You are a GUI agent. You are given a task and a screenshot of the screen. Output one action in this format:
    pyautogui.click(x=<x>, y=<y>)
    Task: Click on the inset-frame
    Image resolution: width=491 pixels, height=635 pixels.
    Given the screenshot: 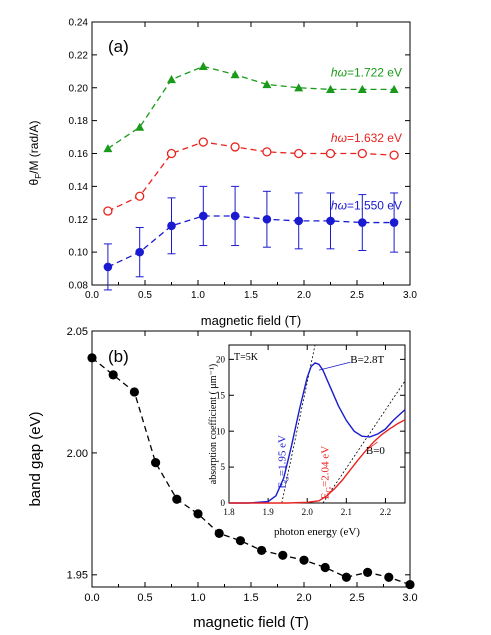 What is the action you would take?
    pyautogui.click(x=317, y=424)
    